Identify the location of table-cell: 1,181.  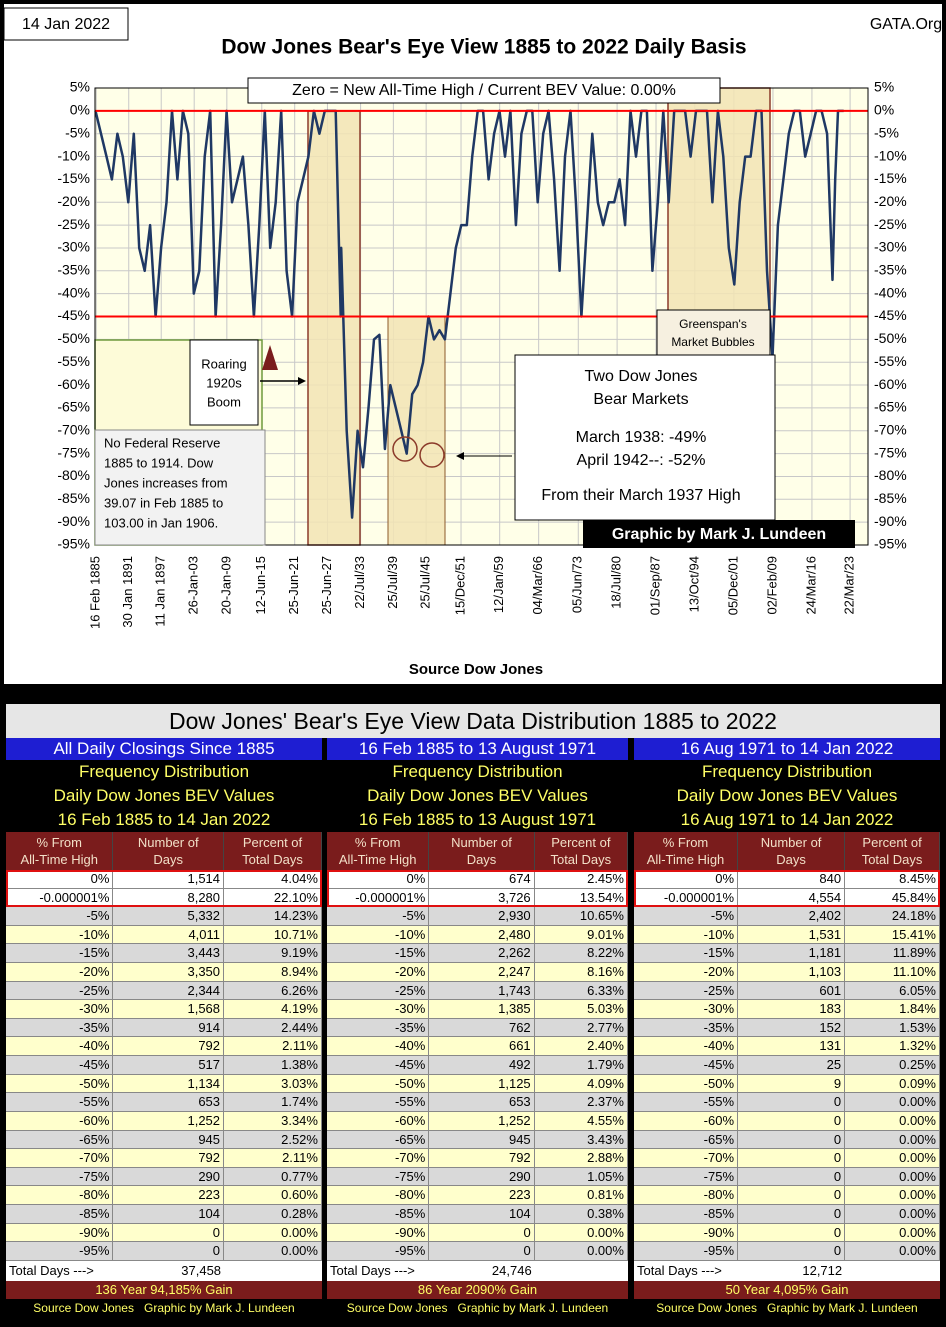
(792, 954).